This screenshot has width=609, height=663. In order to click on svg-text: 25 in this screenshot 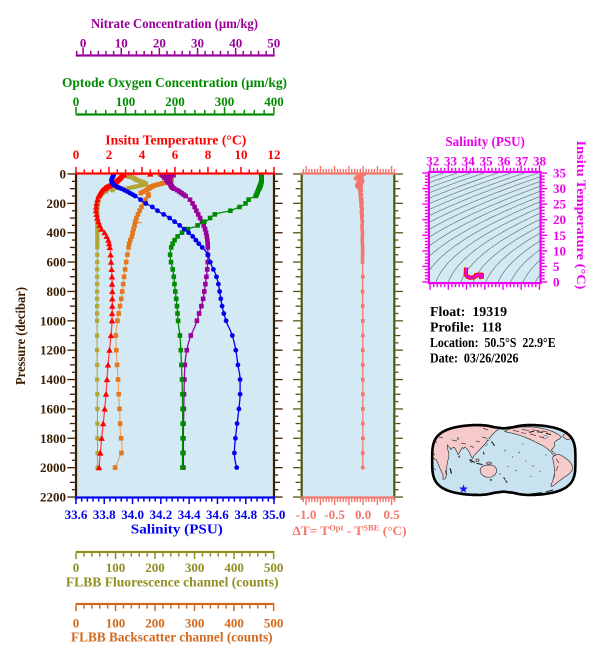, I will do `click(560, 204)`.